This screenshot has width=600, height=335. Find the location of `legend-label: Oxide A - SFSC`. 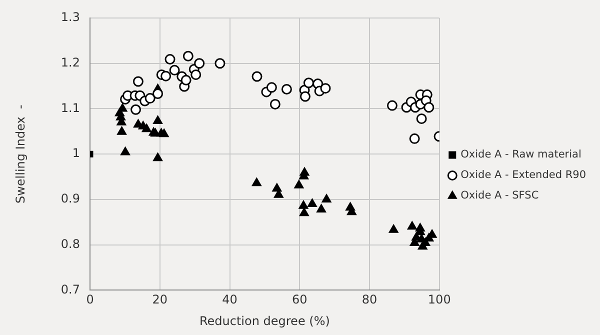

legend-label: Oxide A - SFSC is located at coordinates (499, 196).